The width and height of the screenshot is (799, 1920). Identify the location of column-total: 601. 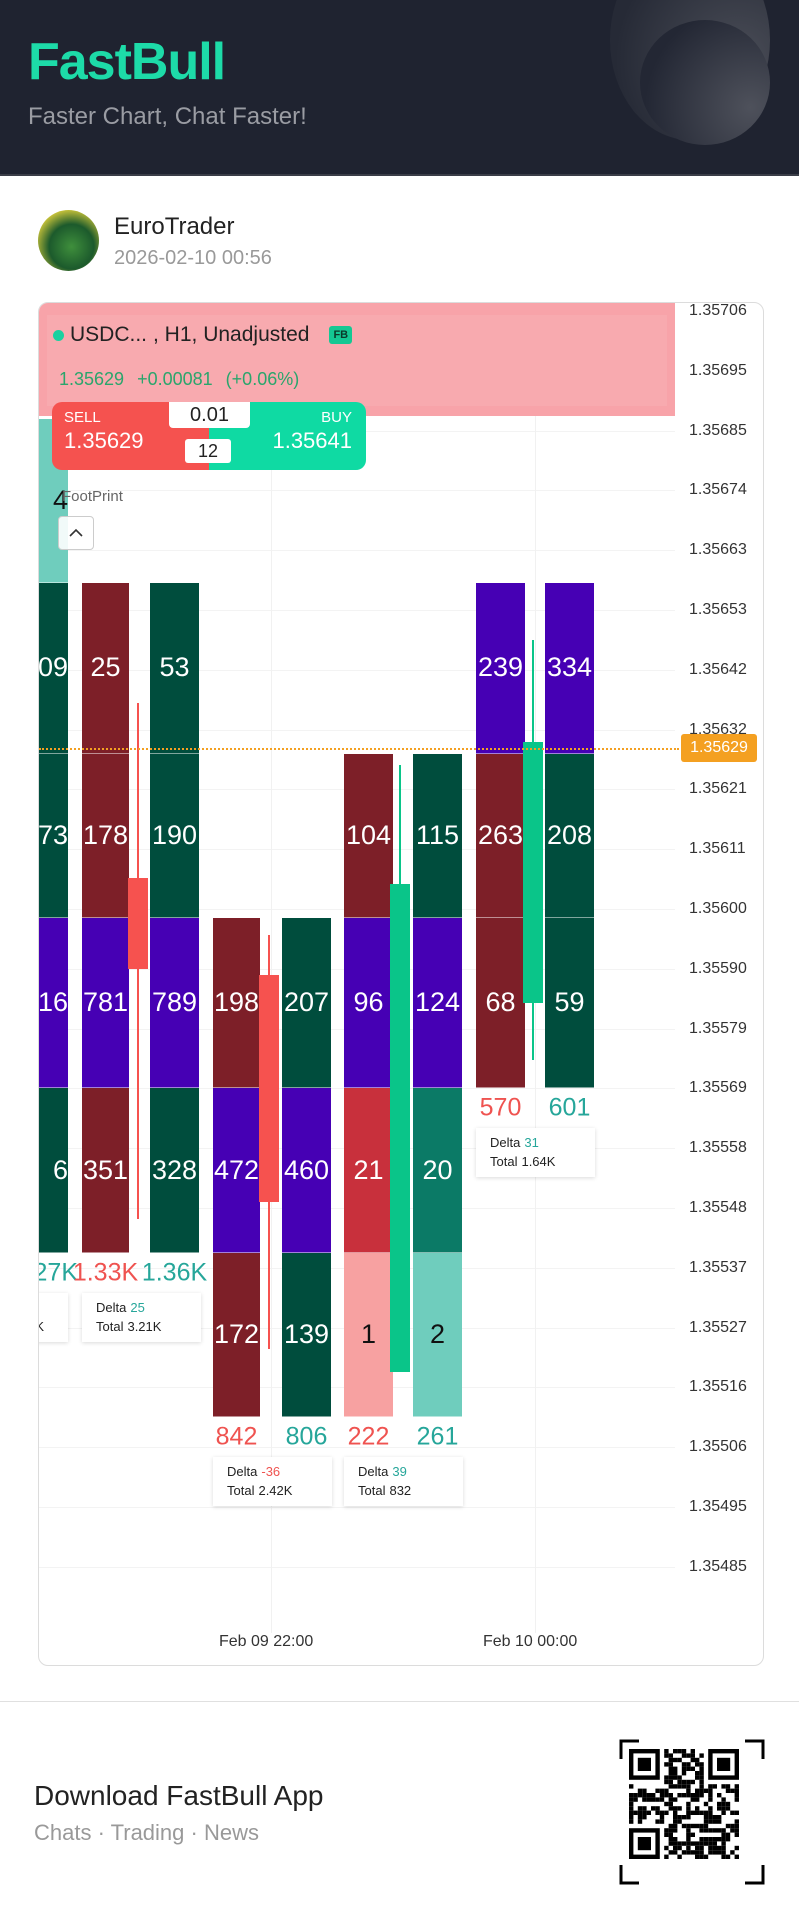
(569, 1107).